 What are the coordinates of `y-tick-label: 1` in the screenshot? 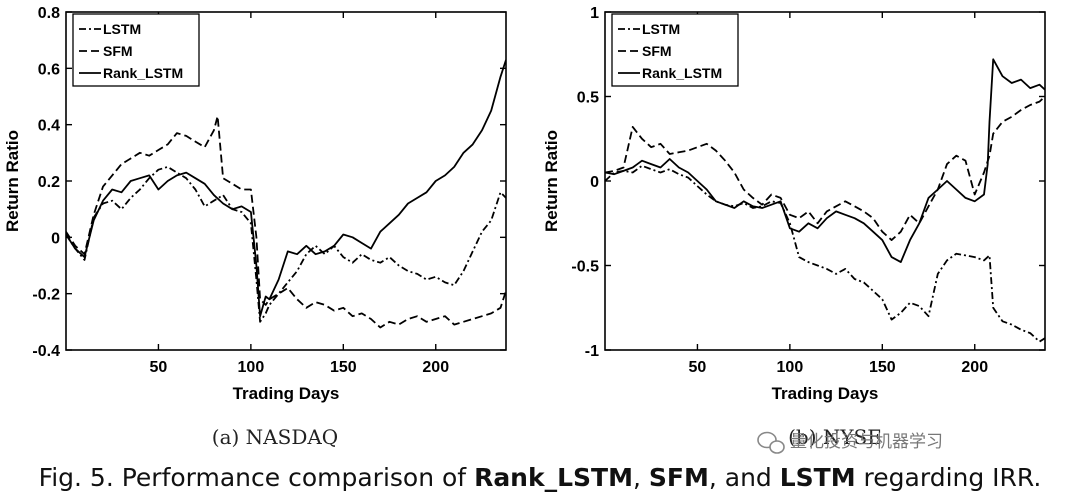 It's located at (594, 13).